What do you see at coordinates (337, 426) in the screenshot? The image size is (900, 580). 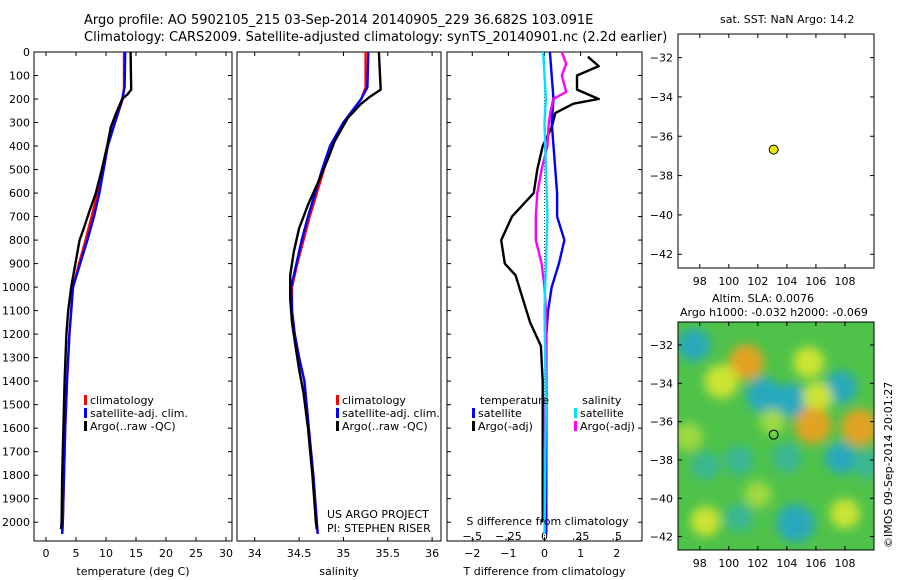 I see `legend-sal-argo-swatch` at bounding box center [337, 426].